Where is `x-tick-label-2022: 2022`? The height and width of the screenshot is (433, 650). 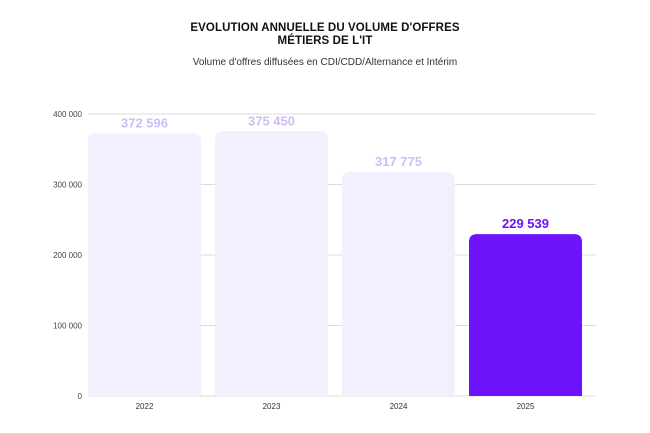
x-tick-label-2022: 2022 is located at coordinates (145, 406).